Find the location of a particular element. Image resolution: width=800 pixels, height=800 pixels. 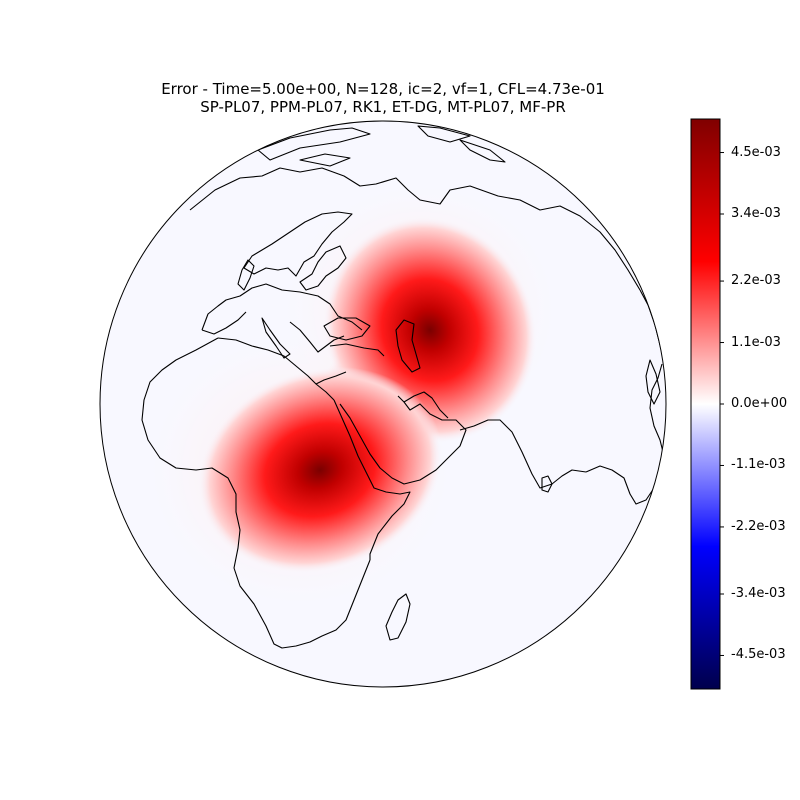

coast-africa-east is located at coordinates (372, 479).